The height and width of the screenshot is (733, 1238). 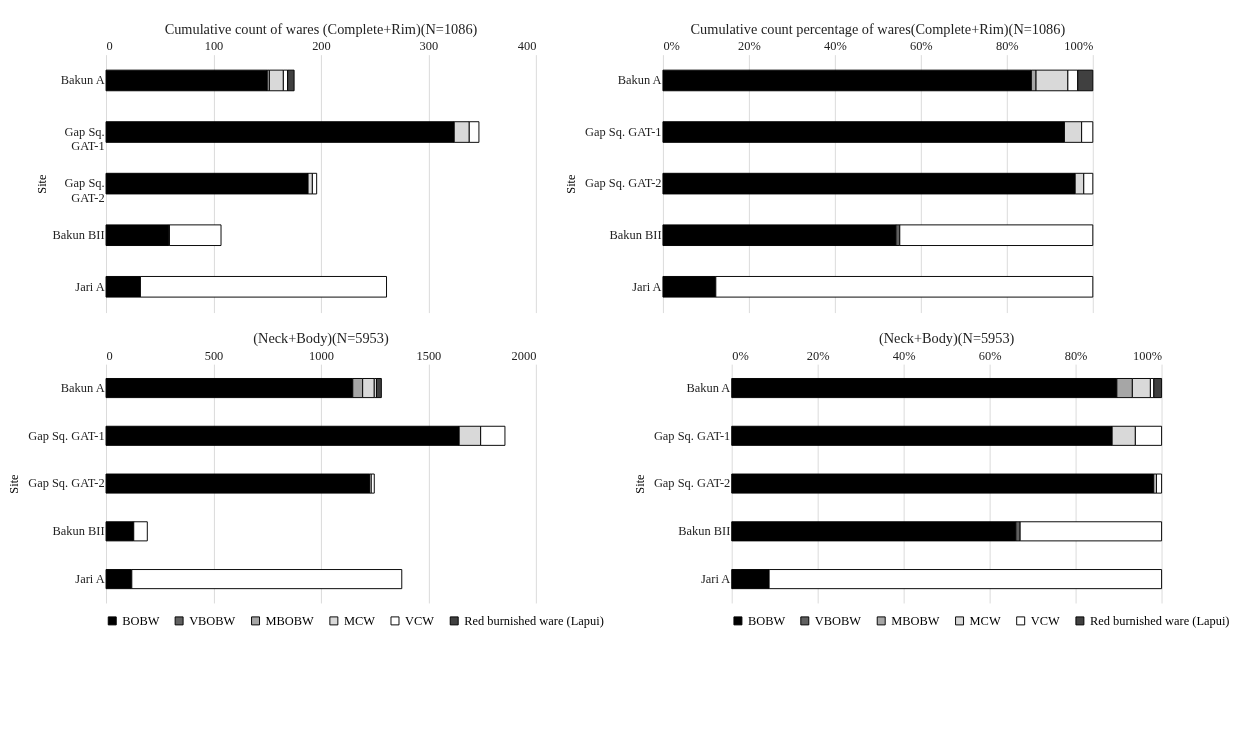 I want to click on chart-title: Cumulative count of wares (Complete+Rim)(N=1086), so click(x=321, y=29).